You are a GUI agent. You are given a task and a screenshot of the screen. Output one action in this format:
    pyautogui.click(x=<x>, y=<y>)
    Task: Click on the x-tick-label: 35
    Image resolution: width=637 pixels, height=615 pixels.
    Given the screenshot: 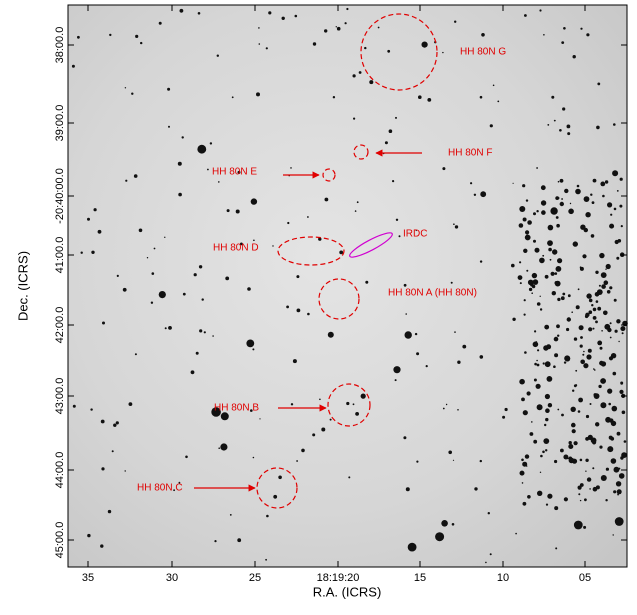 What is the action you would take?
    pyautogui.click(x=88, y=578)
    